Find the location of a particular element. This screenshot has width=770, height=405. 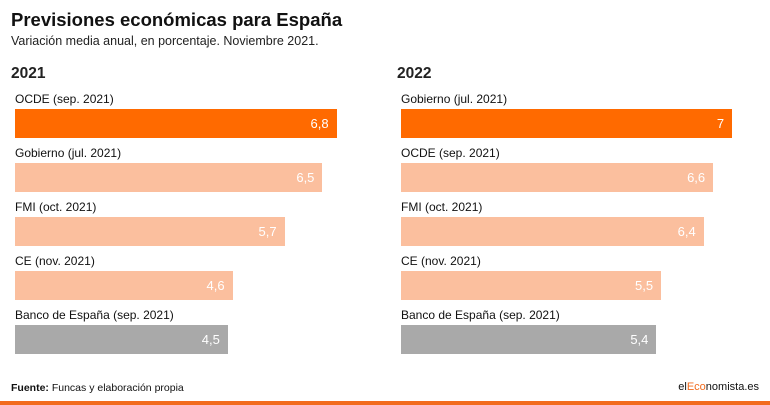

bar-row: OCDE (sep. 2021) 6,6 is located at coordinates (576, 173).